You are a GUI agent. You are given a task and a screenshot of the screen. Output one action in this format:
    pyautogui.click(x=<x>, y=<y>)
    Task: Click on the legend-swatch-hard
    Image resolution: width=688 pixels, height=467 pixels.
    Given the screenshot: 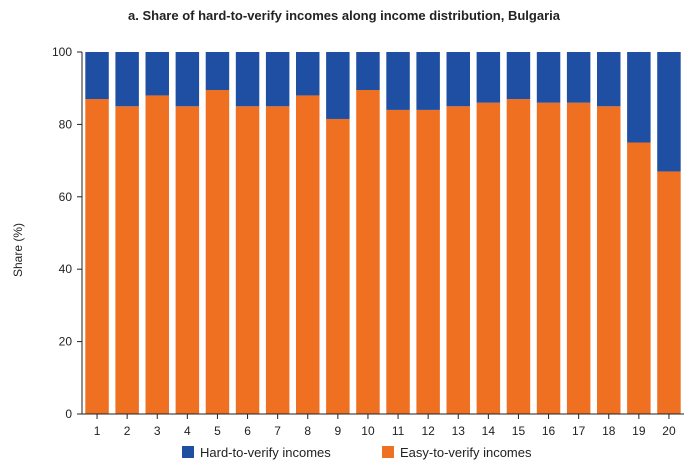 What is the action you would take?
    pyautogui.click(x=188, y=452)
    